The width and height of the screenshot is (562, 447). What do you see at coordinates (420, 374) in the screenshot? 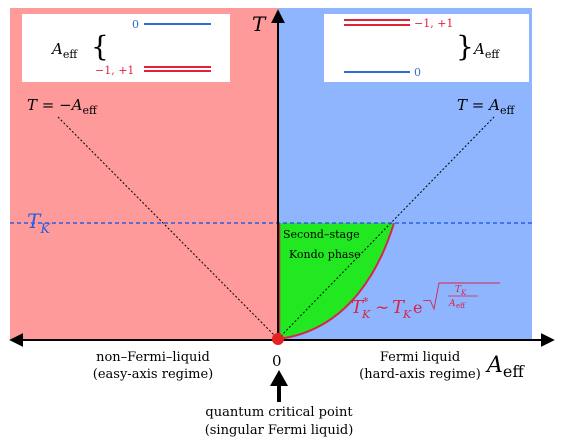
I see `right-region-label-line2: (hard-axis regime)` at bounding box center [420, 374].